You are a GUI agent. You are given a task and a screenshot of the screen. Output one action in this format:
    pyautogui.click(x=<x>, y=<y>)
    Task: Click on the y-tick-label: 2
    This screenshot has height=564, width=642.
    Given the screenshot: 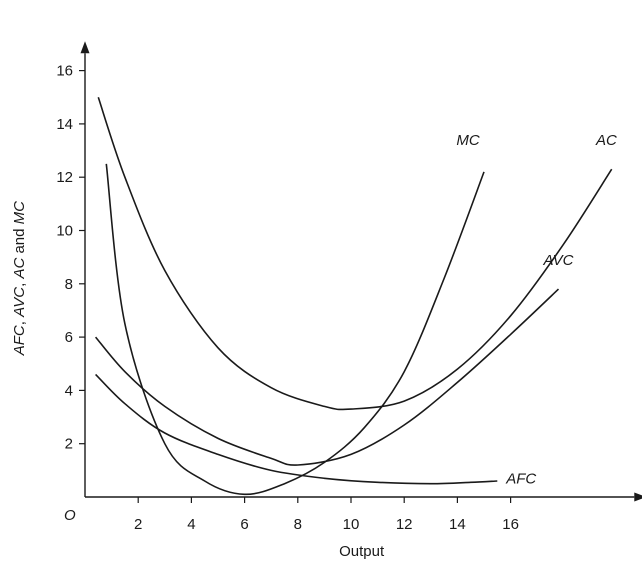 What is the action you would take?
    pyautogui.click(x=69, y=444)
    